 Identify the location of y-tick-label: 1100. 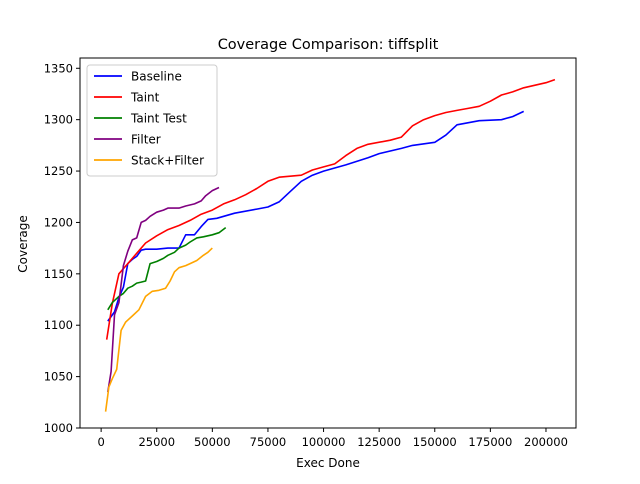
(58, 325).